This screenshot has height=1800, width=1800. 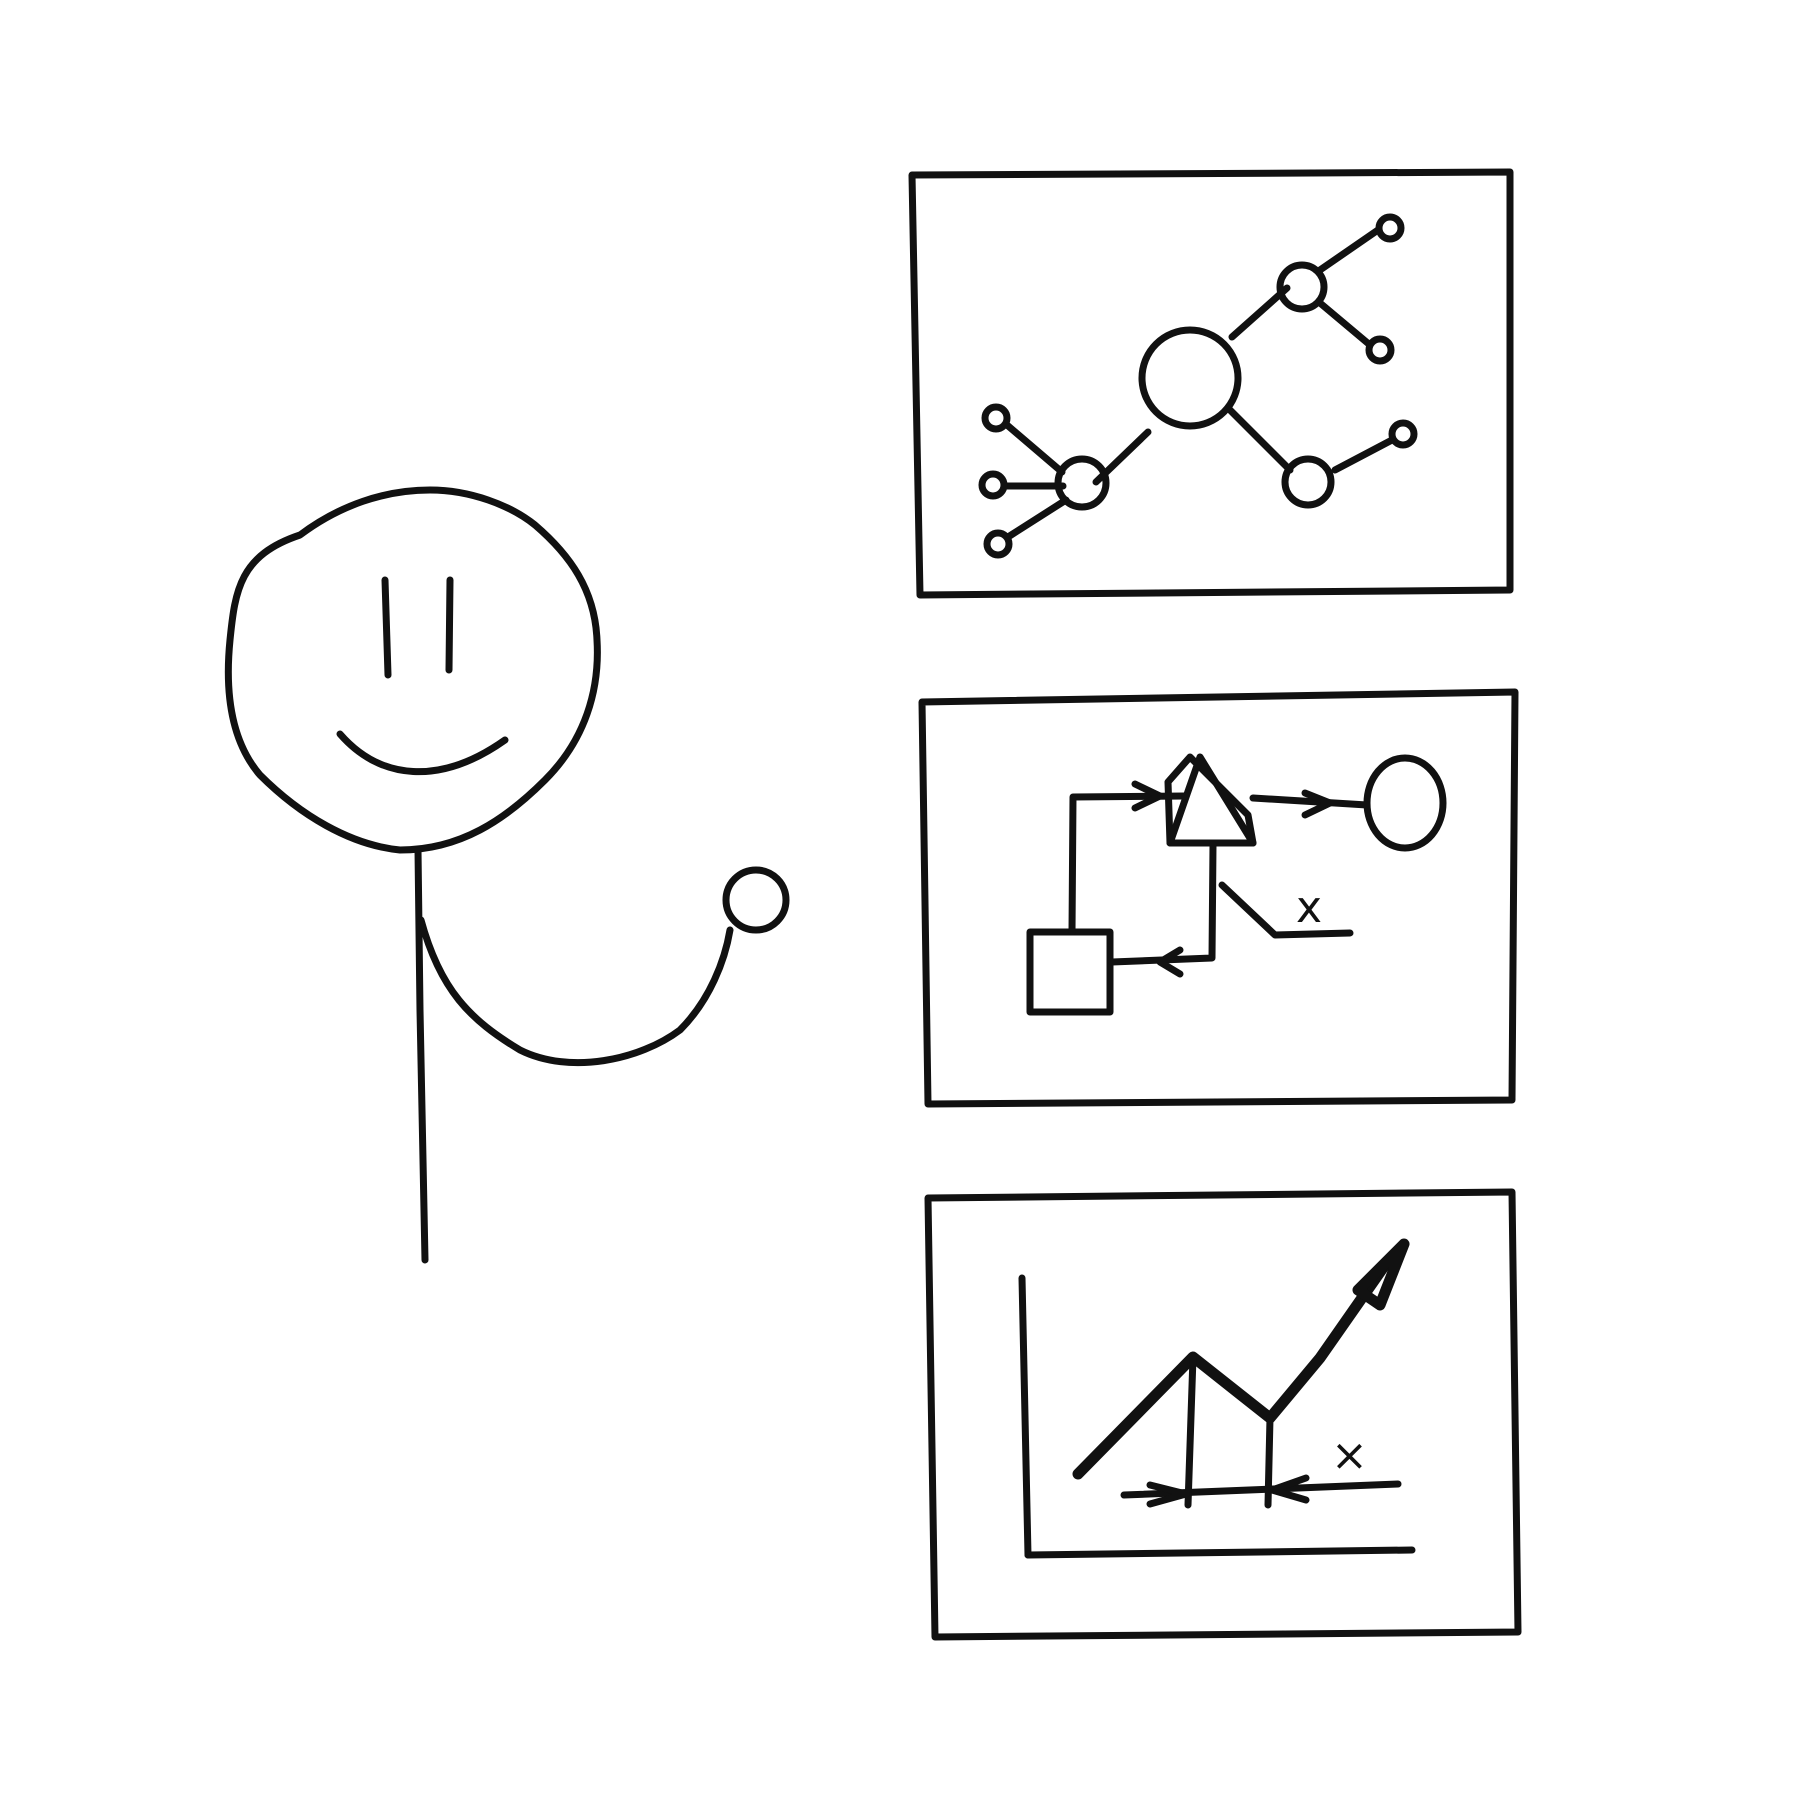 What do you see at coordinates (421, 1055) in the screenshot?
I see `figure-body` at bounding box center [421, 1055].